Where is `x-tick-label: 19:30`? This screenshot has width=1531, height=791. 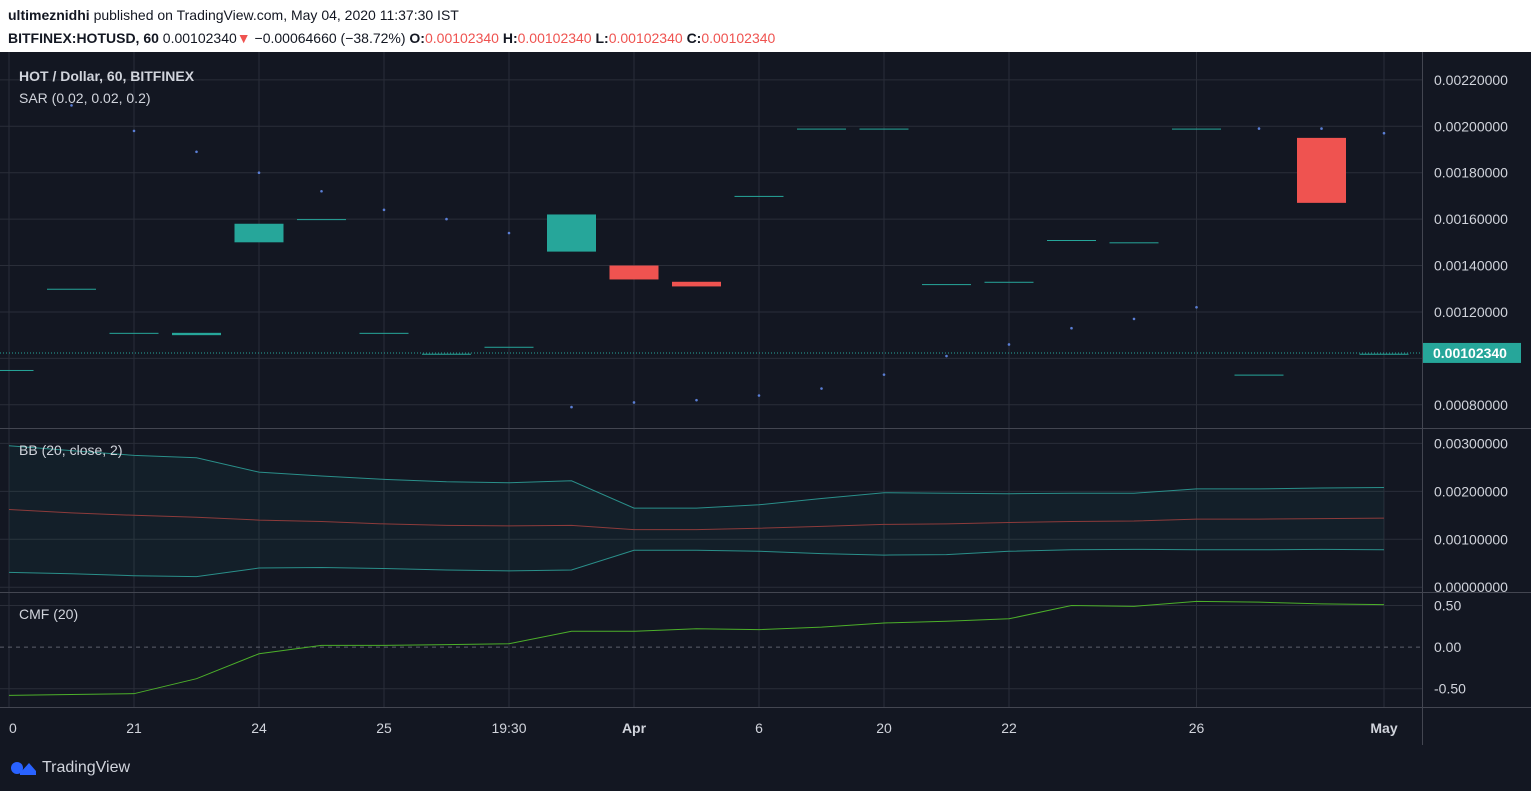 x-tick-label: 19:30 is located at coordinates (508, 728).